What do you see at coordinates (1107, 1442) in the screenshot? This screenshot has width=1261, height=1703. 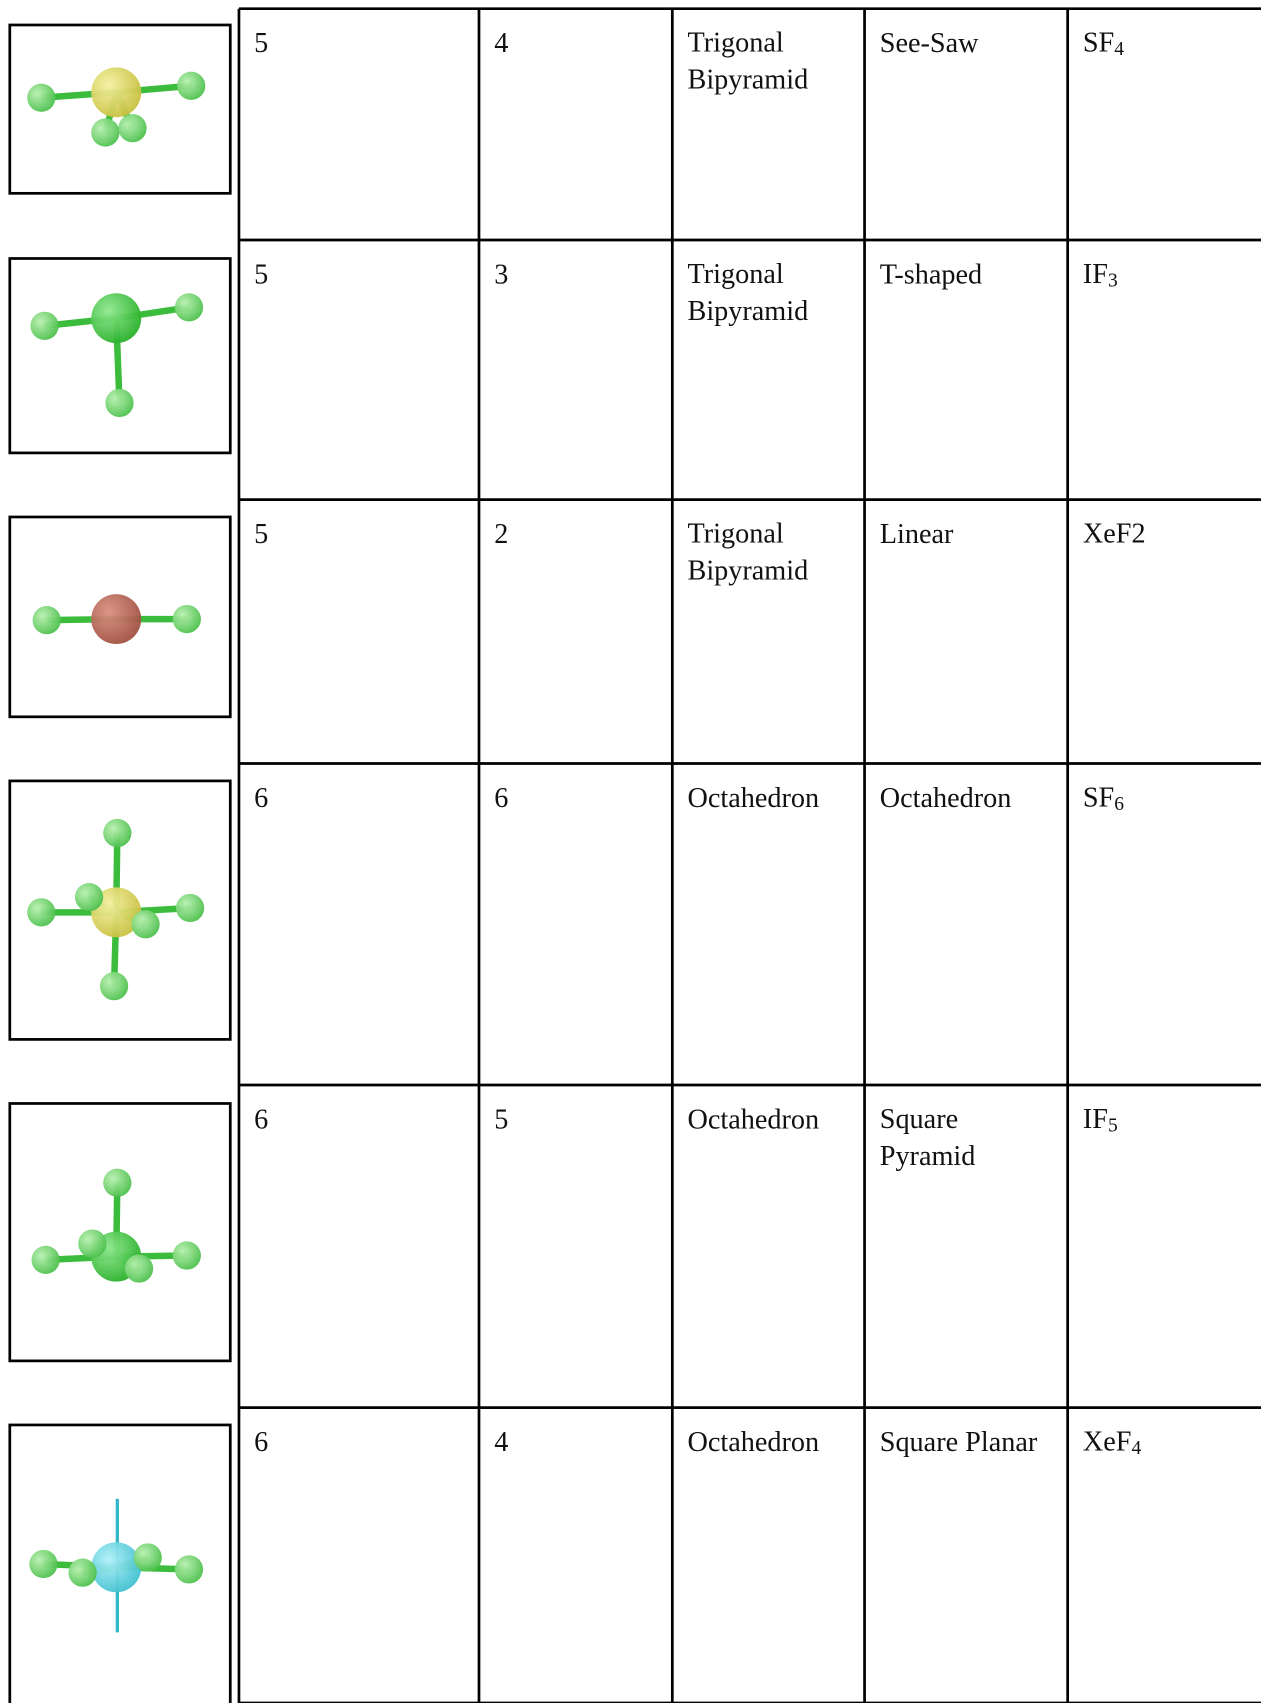 I see `formula-base: XeF` at bounding box center [1107, 1442].